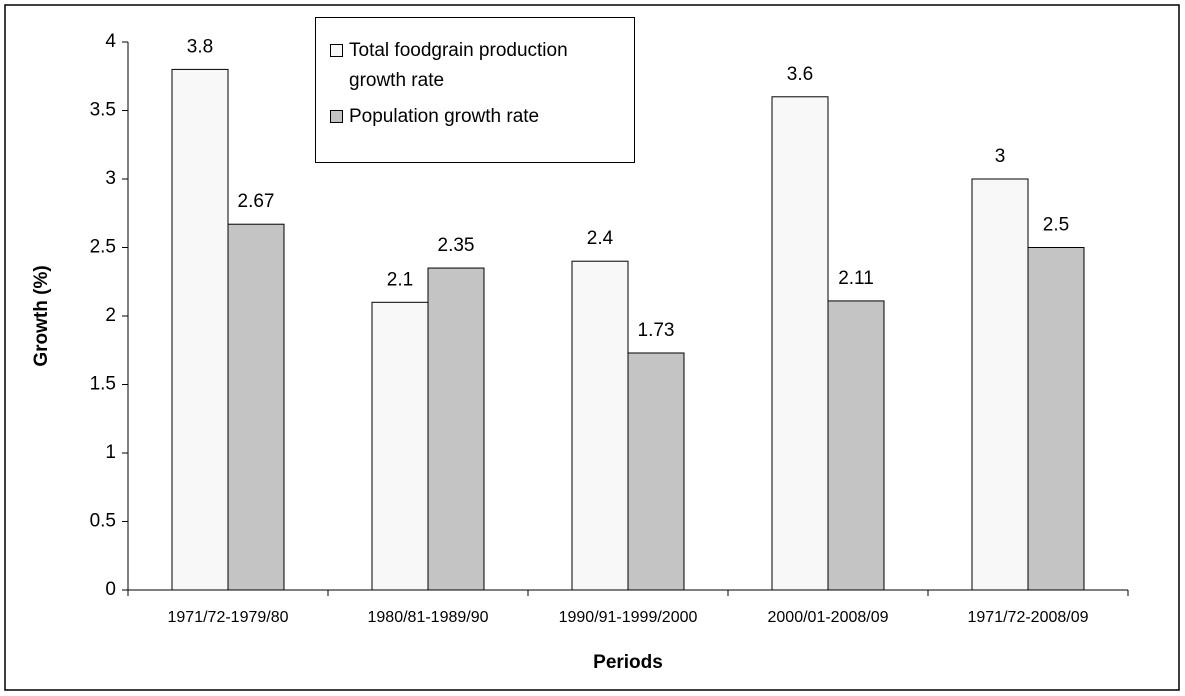  Describe the element at coordinates (103, 247) in the screenshot. I see `y-tick-label: 2.5` at that location.